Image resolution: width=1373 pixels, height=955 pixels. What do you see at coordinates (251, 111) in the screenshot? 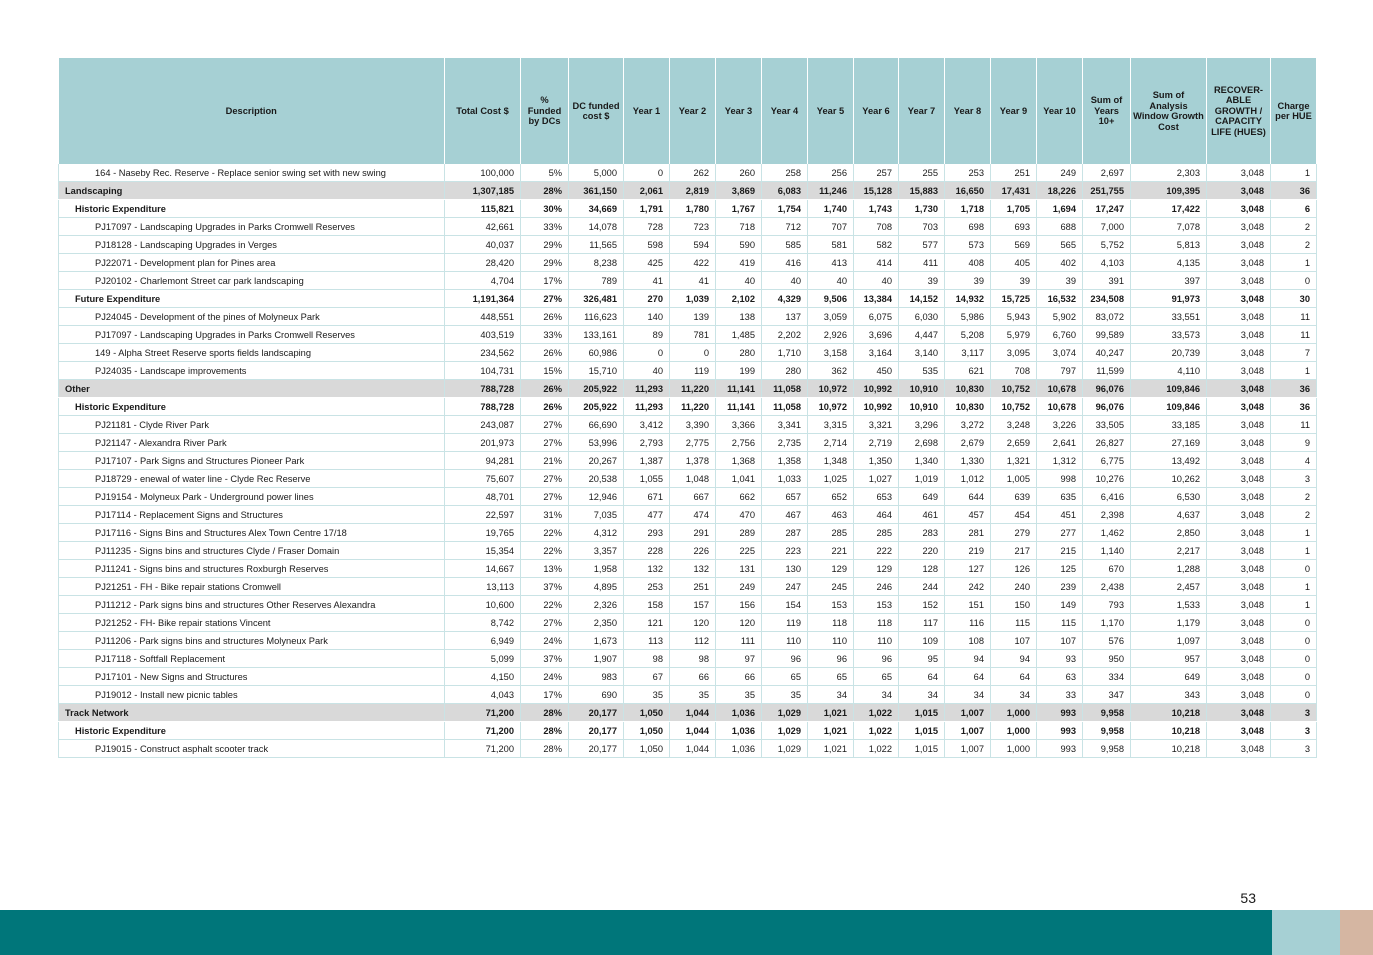
I see `column-header: Description` at bounding box center [251, 111].